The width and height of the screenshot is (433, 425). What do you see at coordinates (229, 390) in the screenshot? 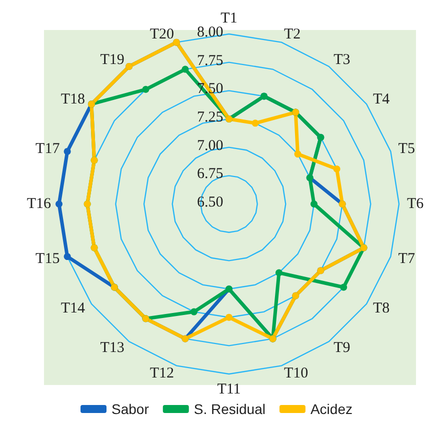
I see `spoke-label: T11` at bounding box center [229, 390].